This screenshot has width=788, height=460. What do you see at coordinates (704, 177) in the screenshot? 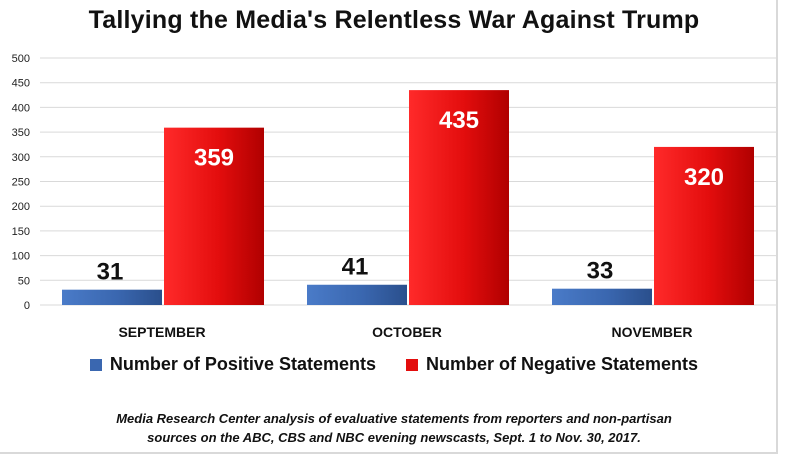
I see `data-label-negative: 320` at bounding box center [704, 177].